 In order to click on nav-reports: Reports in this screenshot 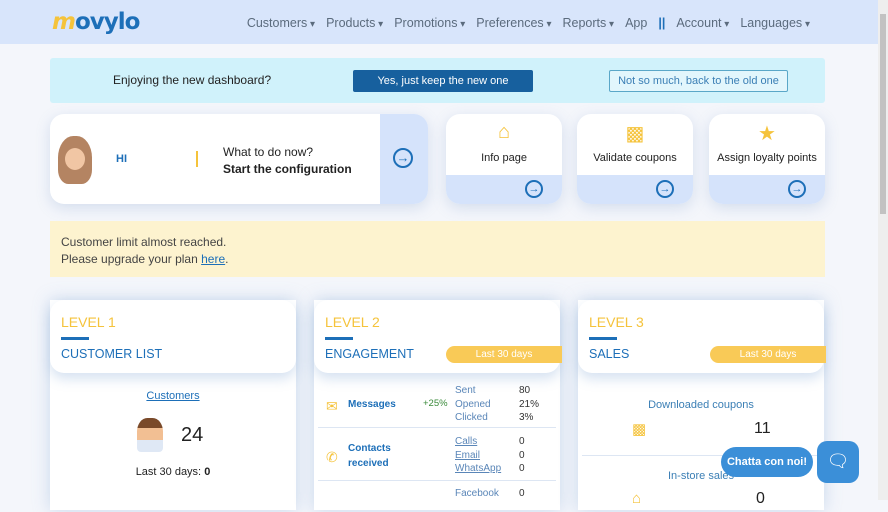, I will do `click(588, 23)`.